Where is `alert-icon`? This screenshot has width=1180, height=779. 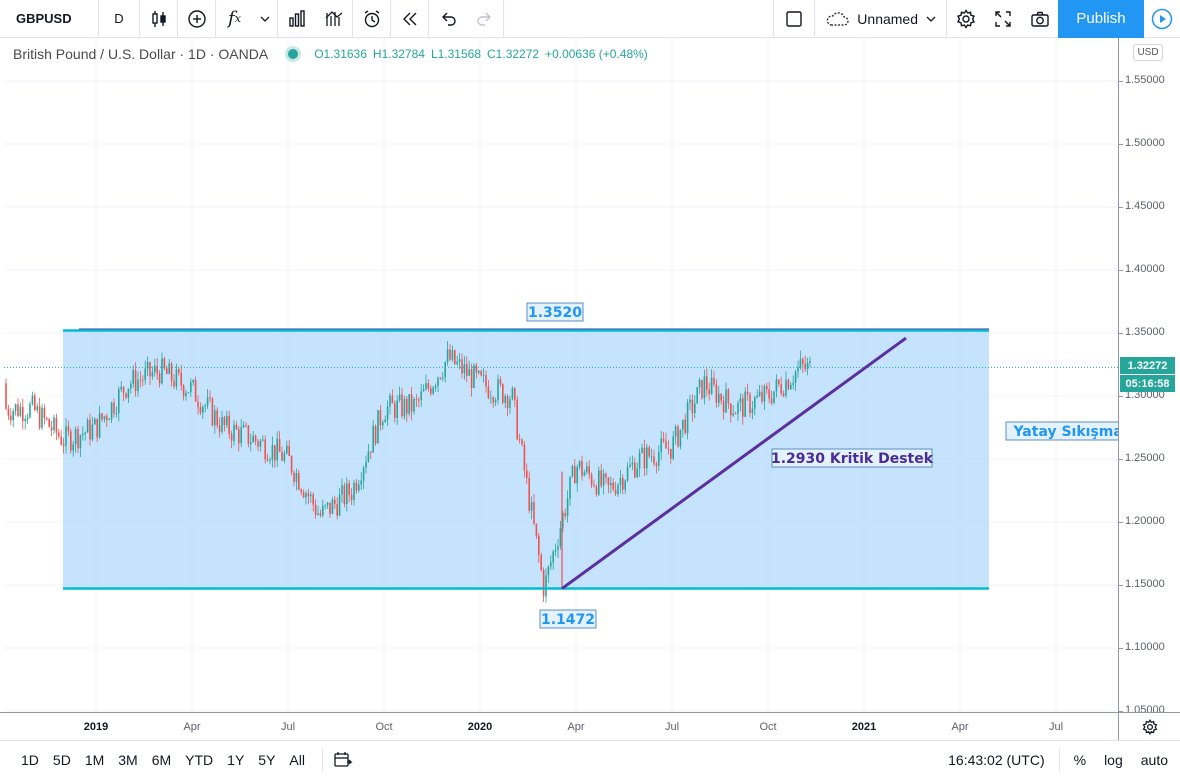
alert-icon is located at coordinates (371, 19).